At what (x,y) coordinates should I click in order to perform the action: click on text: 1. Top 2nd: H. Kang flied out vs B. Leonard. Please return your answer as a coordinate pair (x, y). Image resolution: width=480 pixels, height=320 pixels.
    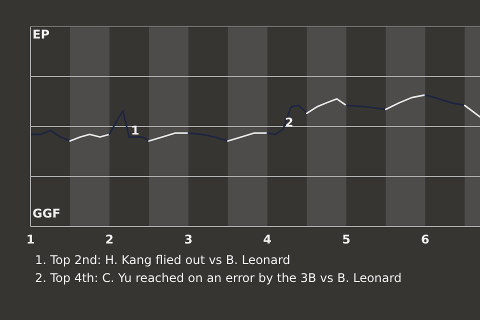
    Looking at the image, I should click on (163, 260).